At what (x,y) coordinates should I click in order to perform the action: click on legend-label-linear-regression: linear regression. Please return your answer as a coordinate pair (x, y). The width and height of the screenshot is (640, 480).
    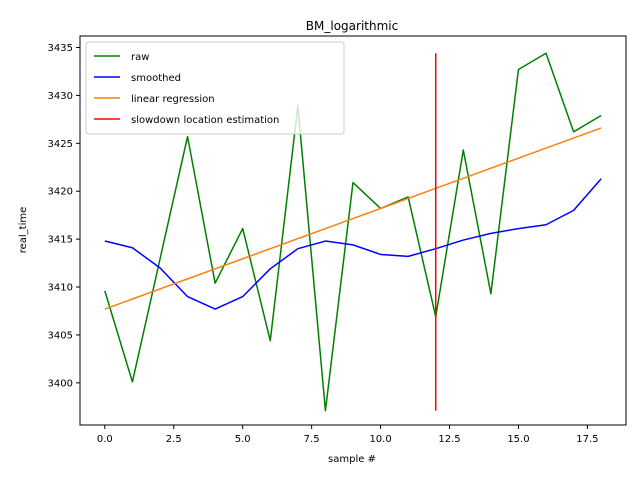
    Looking at the image, I should click on (173, 99).